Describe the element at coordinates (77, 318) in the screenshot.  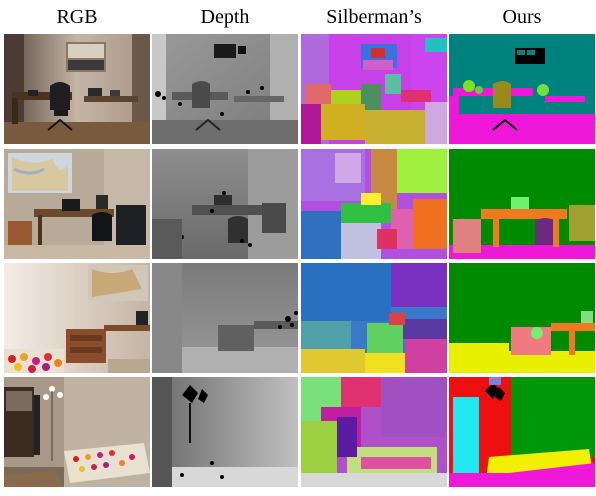
I see `rgb-image-row3` at that location.